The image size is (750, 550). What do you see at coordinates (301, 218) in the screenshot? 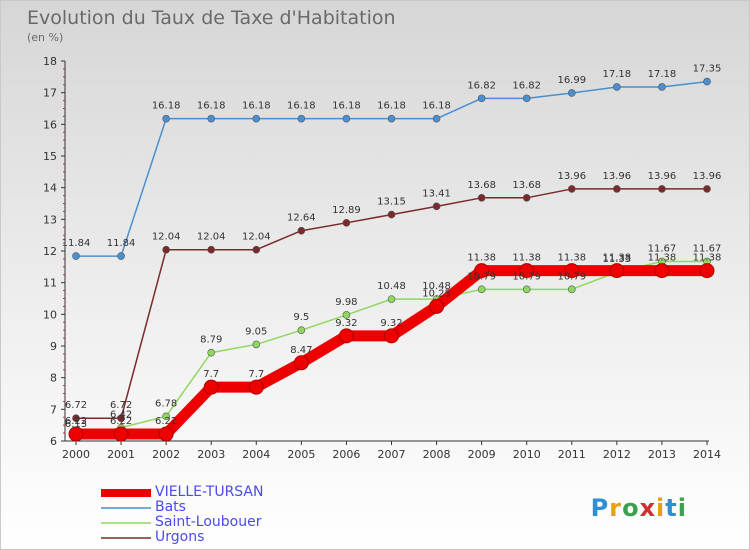
I see `data-label: 12.64` at bounding box center [301, 218].